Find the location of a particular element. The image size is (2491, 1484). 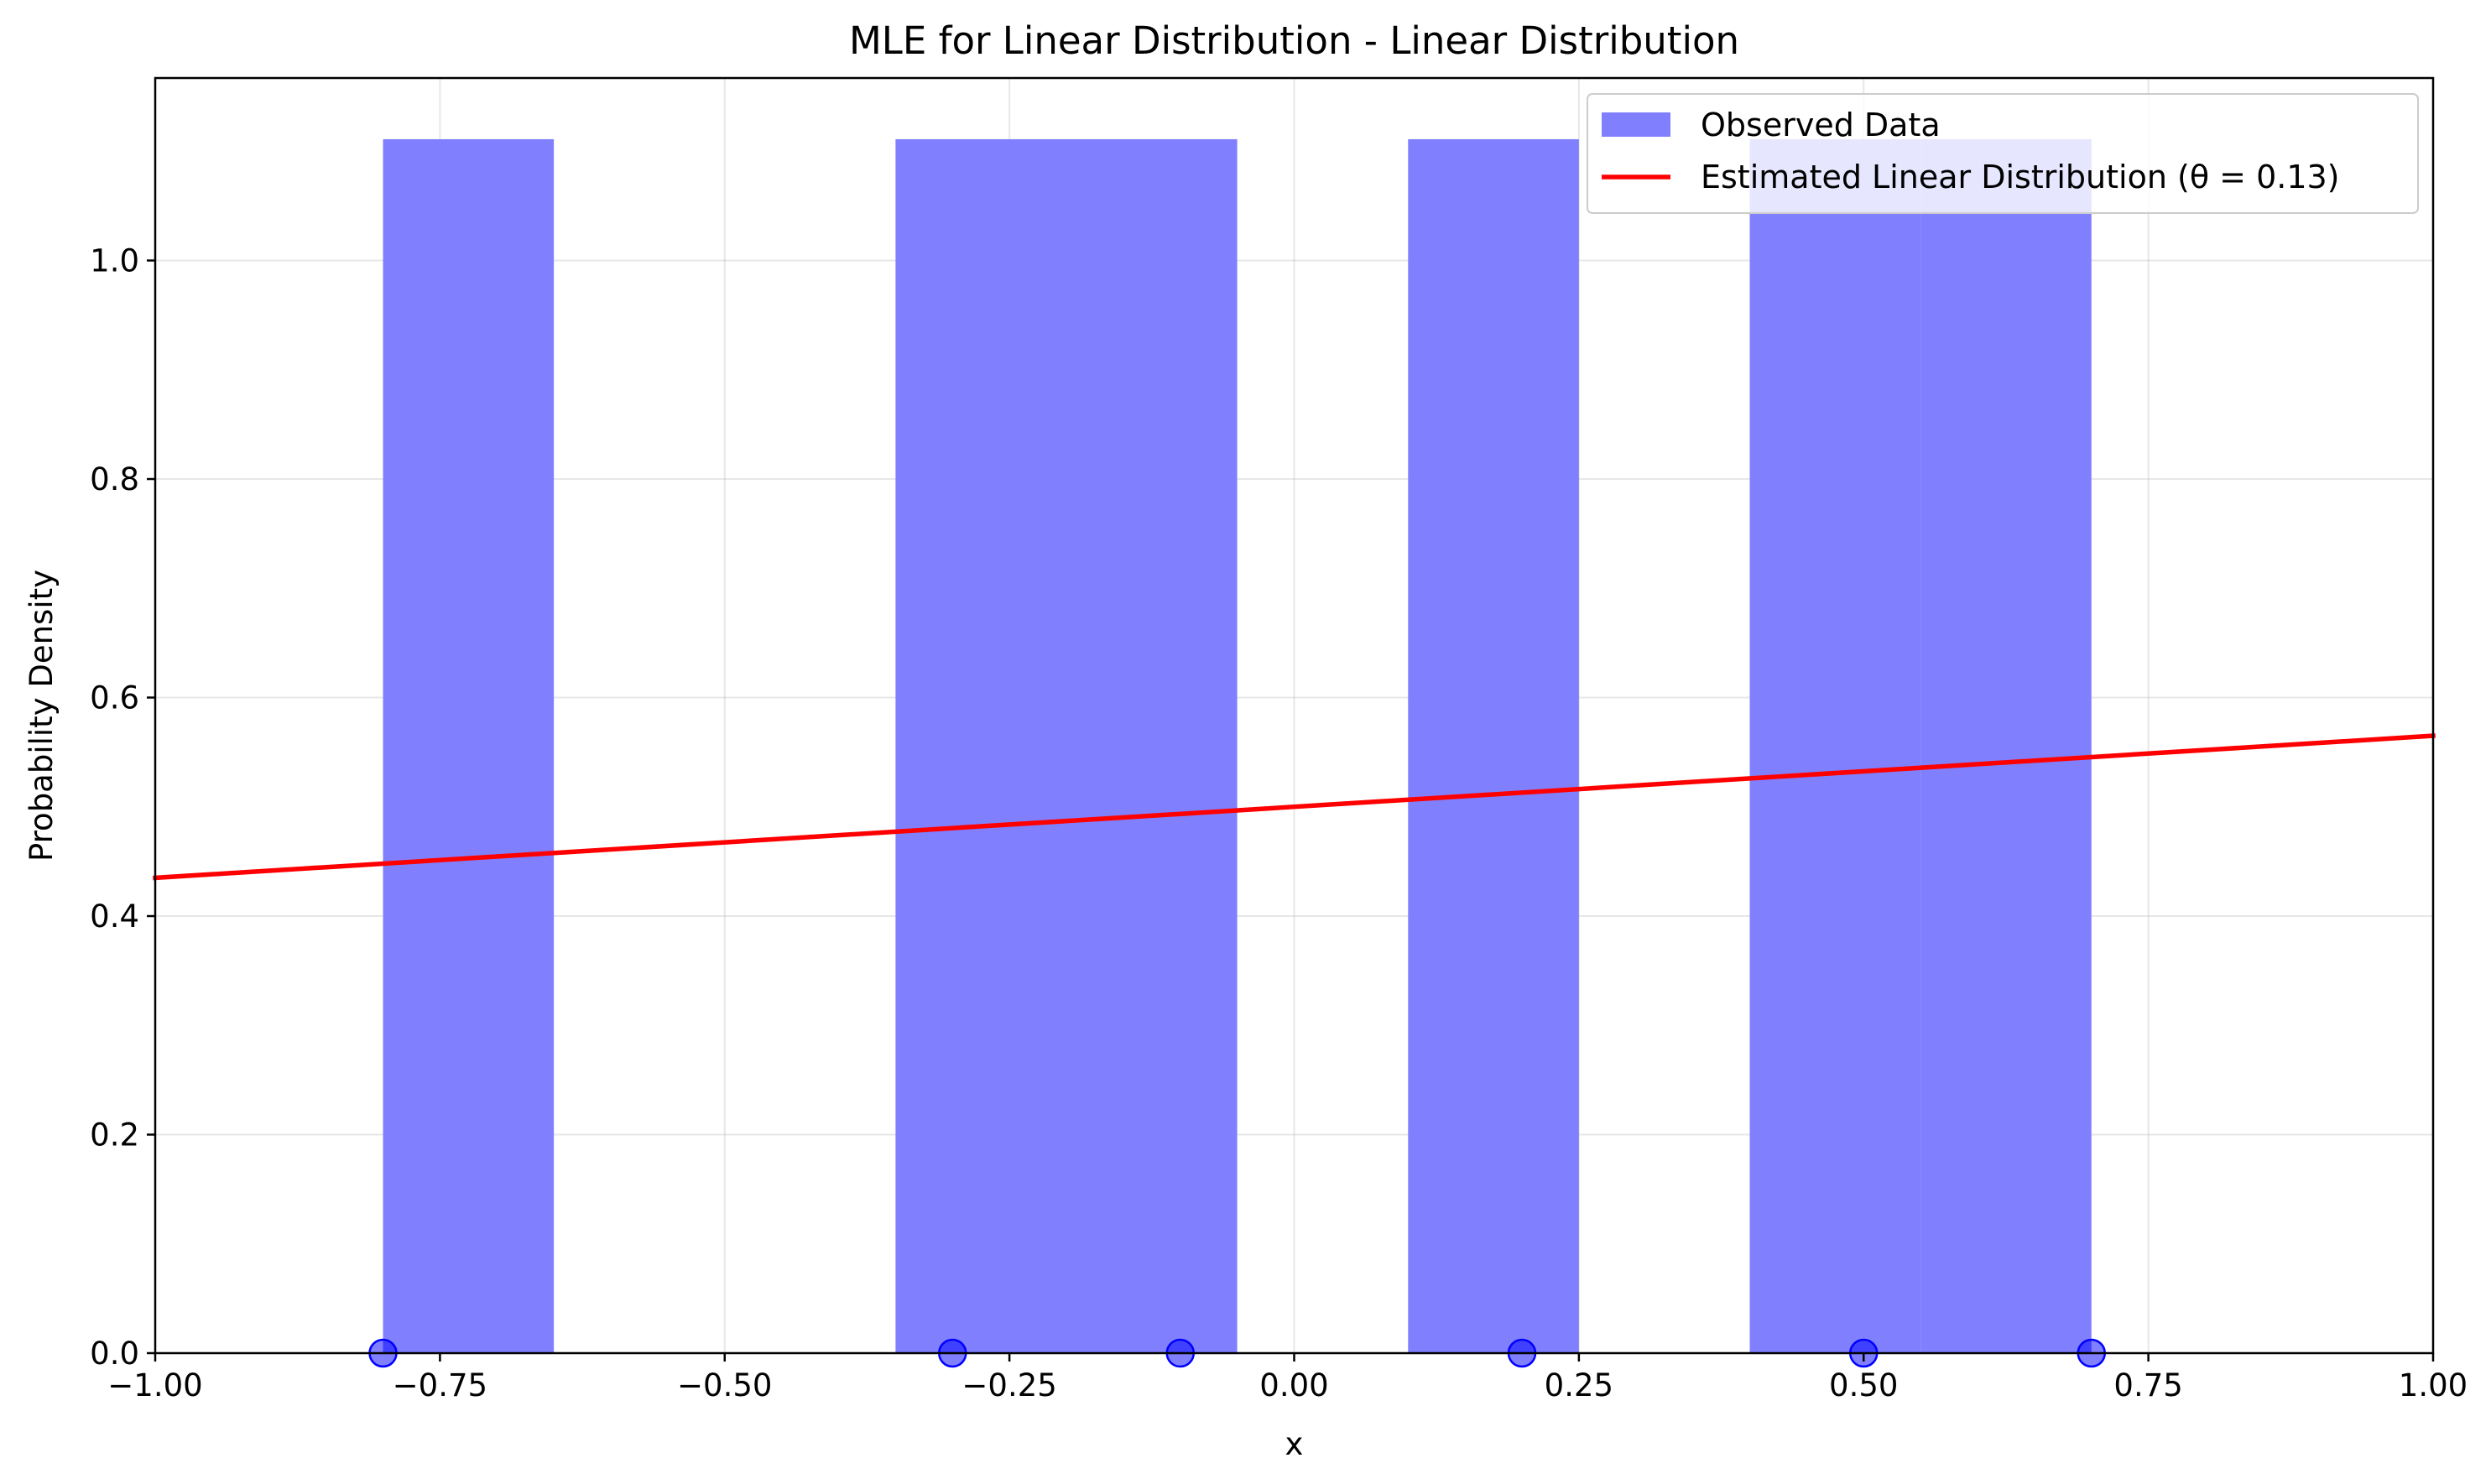

estimated-line-path is located at coordinates (1294, 807).